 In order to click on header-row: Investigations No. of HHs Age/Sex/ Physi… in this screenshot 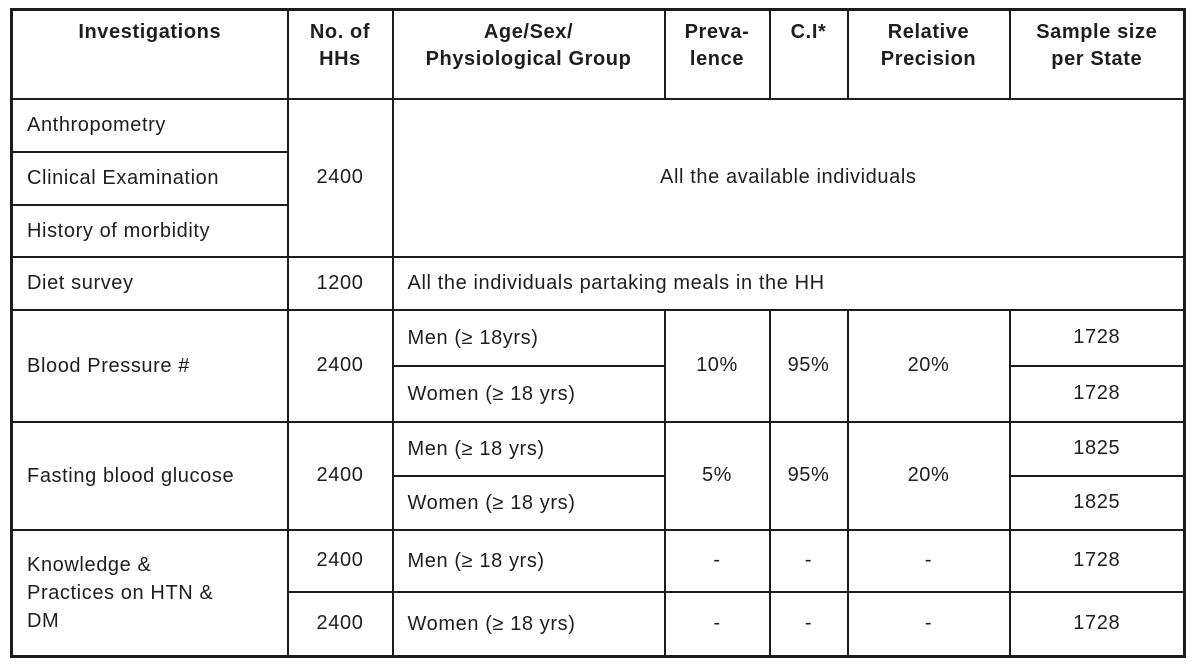, I will do `click(598, 54)`.